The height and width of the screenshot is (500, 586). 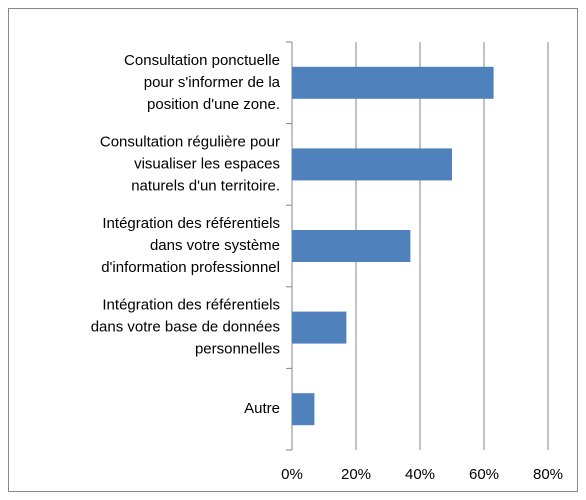 What do you see at coordinates (484, 474) in the screenshot?
I see `x-tick-label: 60%` at bounding box center [484, 474].